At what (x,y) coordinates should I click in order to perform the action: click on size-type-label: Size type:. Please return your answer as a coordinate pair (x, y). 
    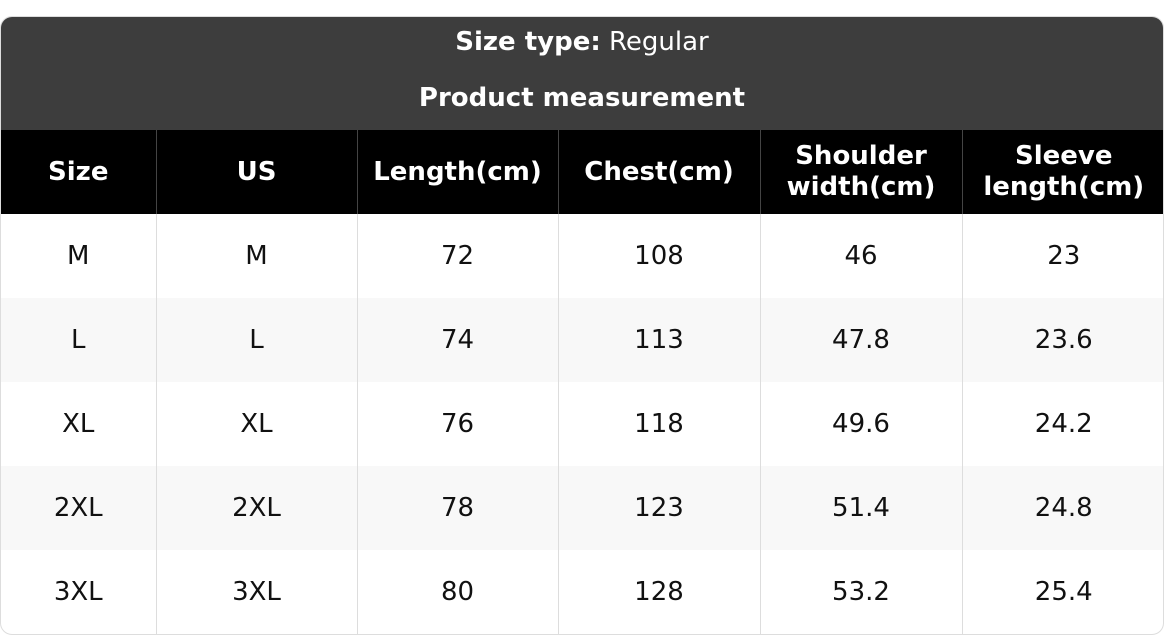
    Looking at the image, I should click on (528, 42).